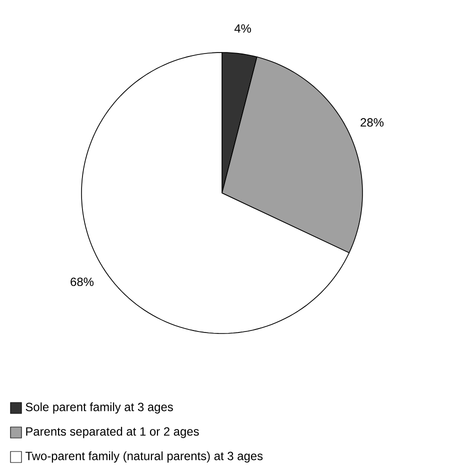  Describe the element at coordinates (82, 282) in the screenshot. I see `data-label: 68%` at that location.